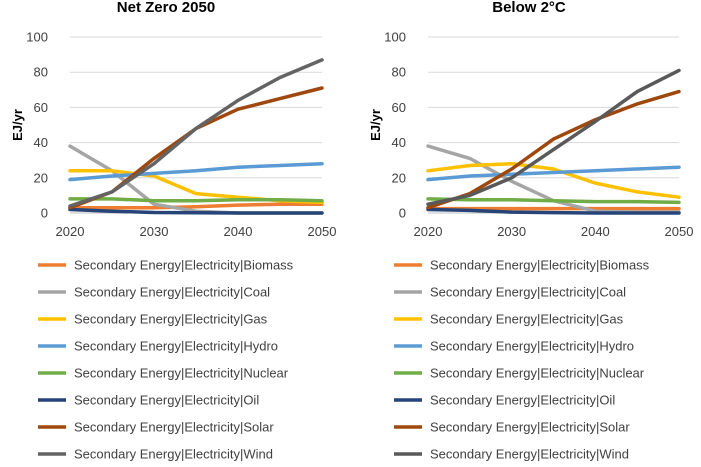 The image size is (701, 467). What do you see at coordinates (196, 206) in the screenshot?
I see `series-line-biomass` at bounding box center [196, 206].